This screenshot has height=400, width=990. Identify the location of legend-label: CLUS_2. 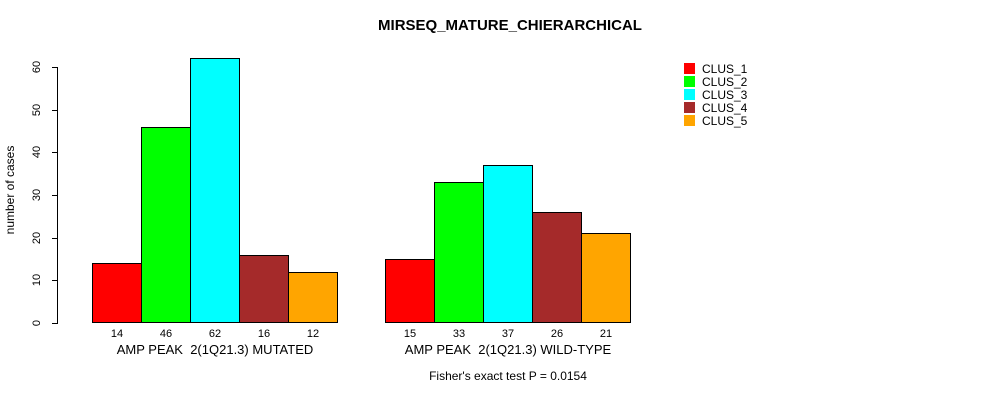
(725, 81).